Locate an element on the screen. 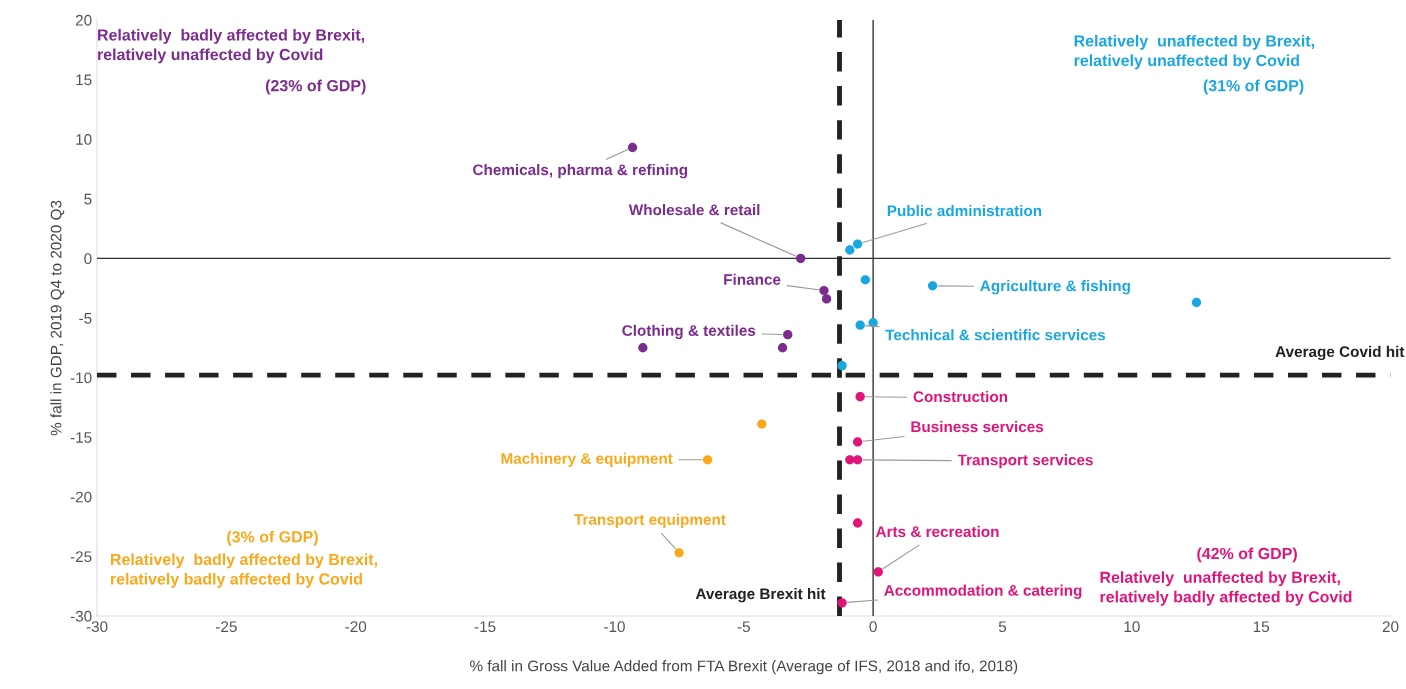  annotation: Chemicals, pharma & refining is located at coordinates (580, 171).